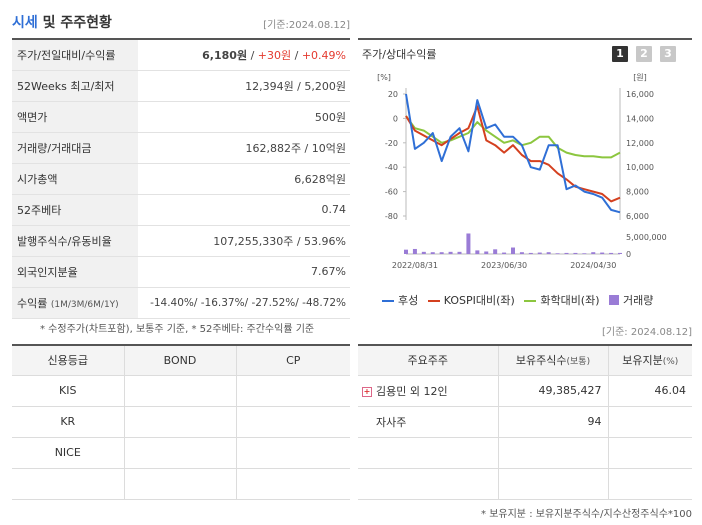  I want to click on column-header: BOND, so click(179, 360).